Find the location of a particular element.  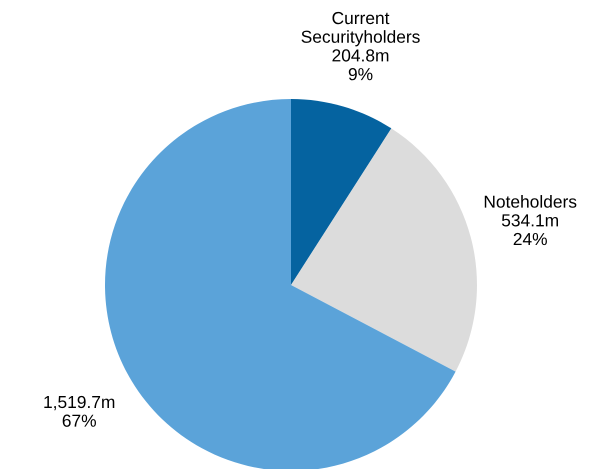

slice-label: Noteholders is located at coordinates (530, 201).